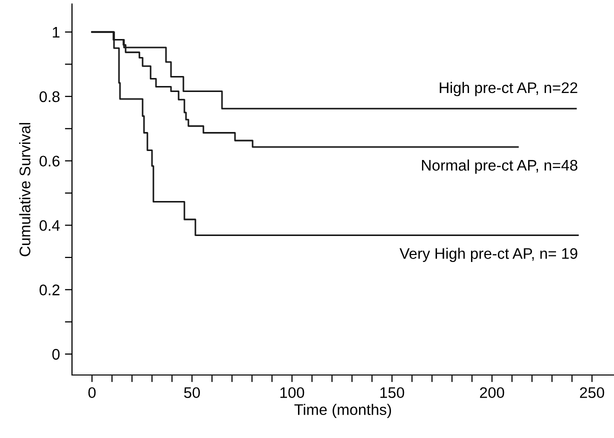  What do you see at coordinates (56, 354) in the screenshot?
I see `y-tick-label: 0` at bounding box center [56, 354].